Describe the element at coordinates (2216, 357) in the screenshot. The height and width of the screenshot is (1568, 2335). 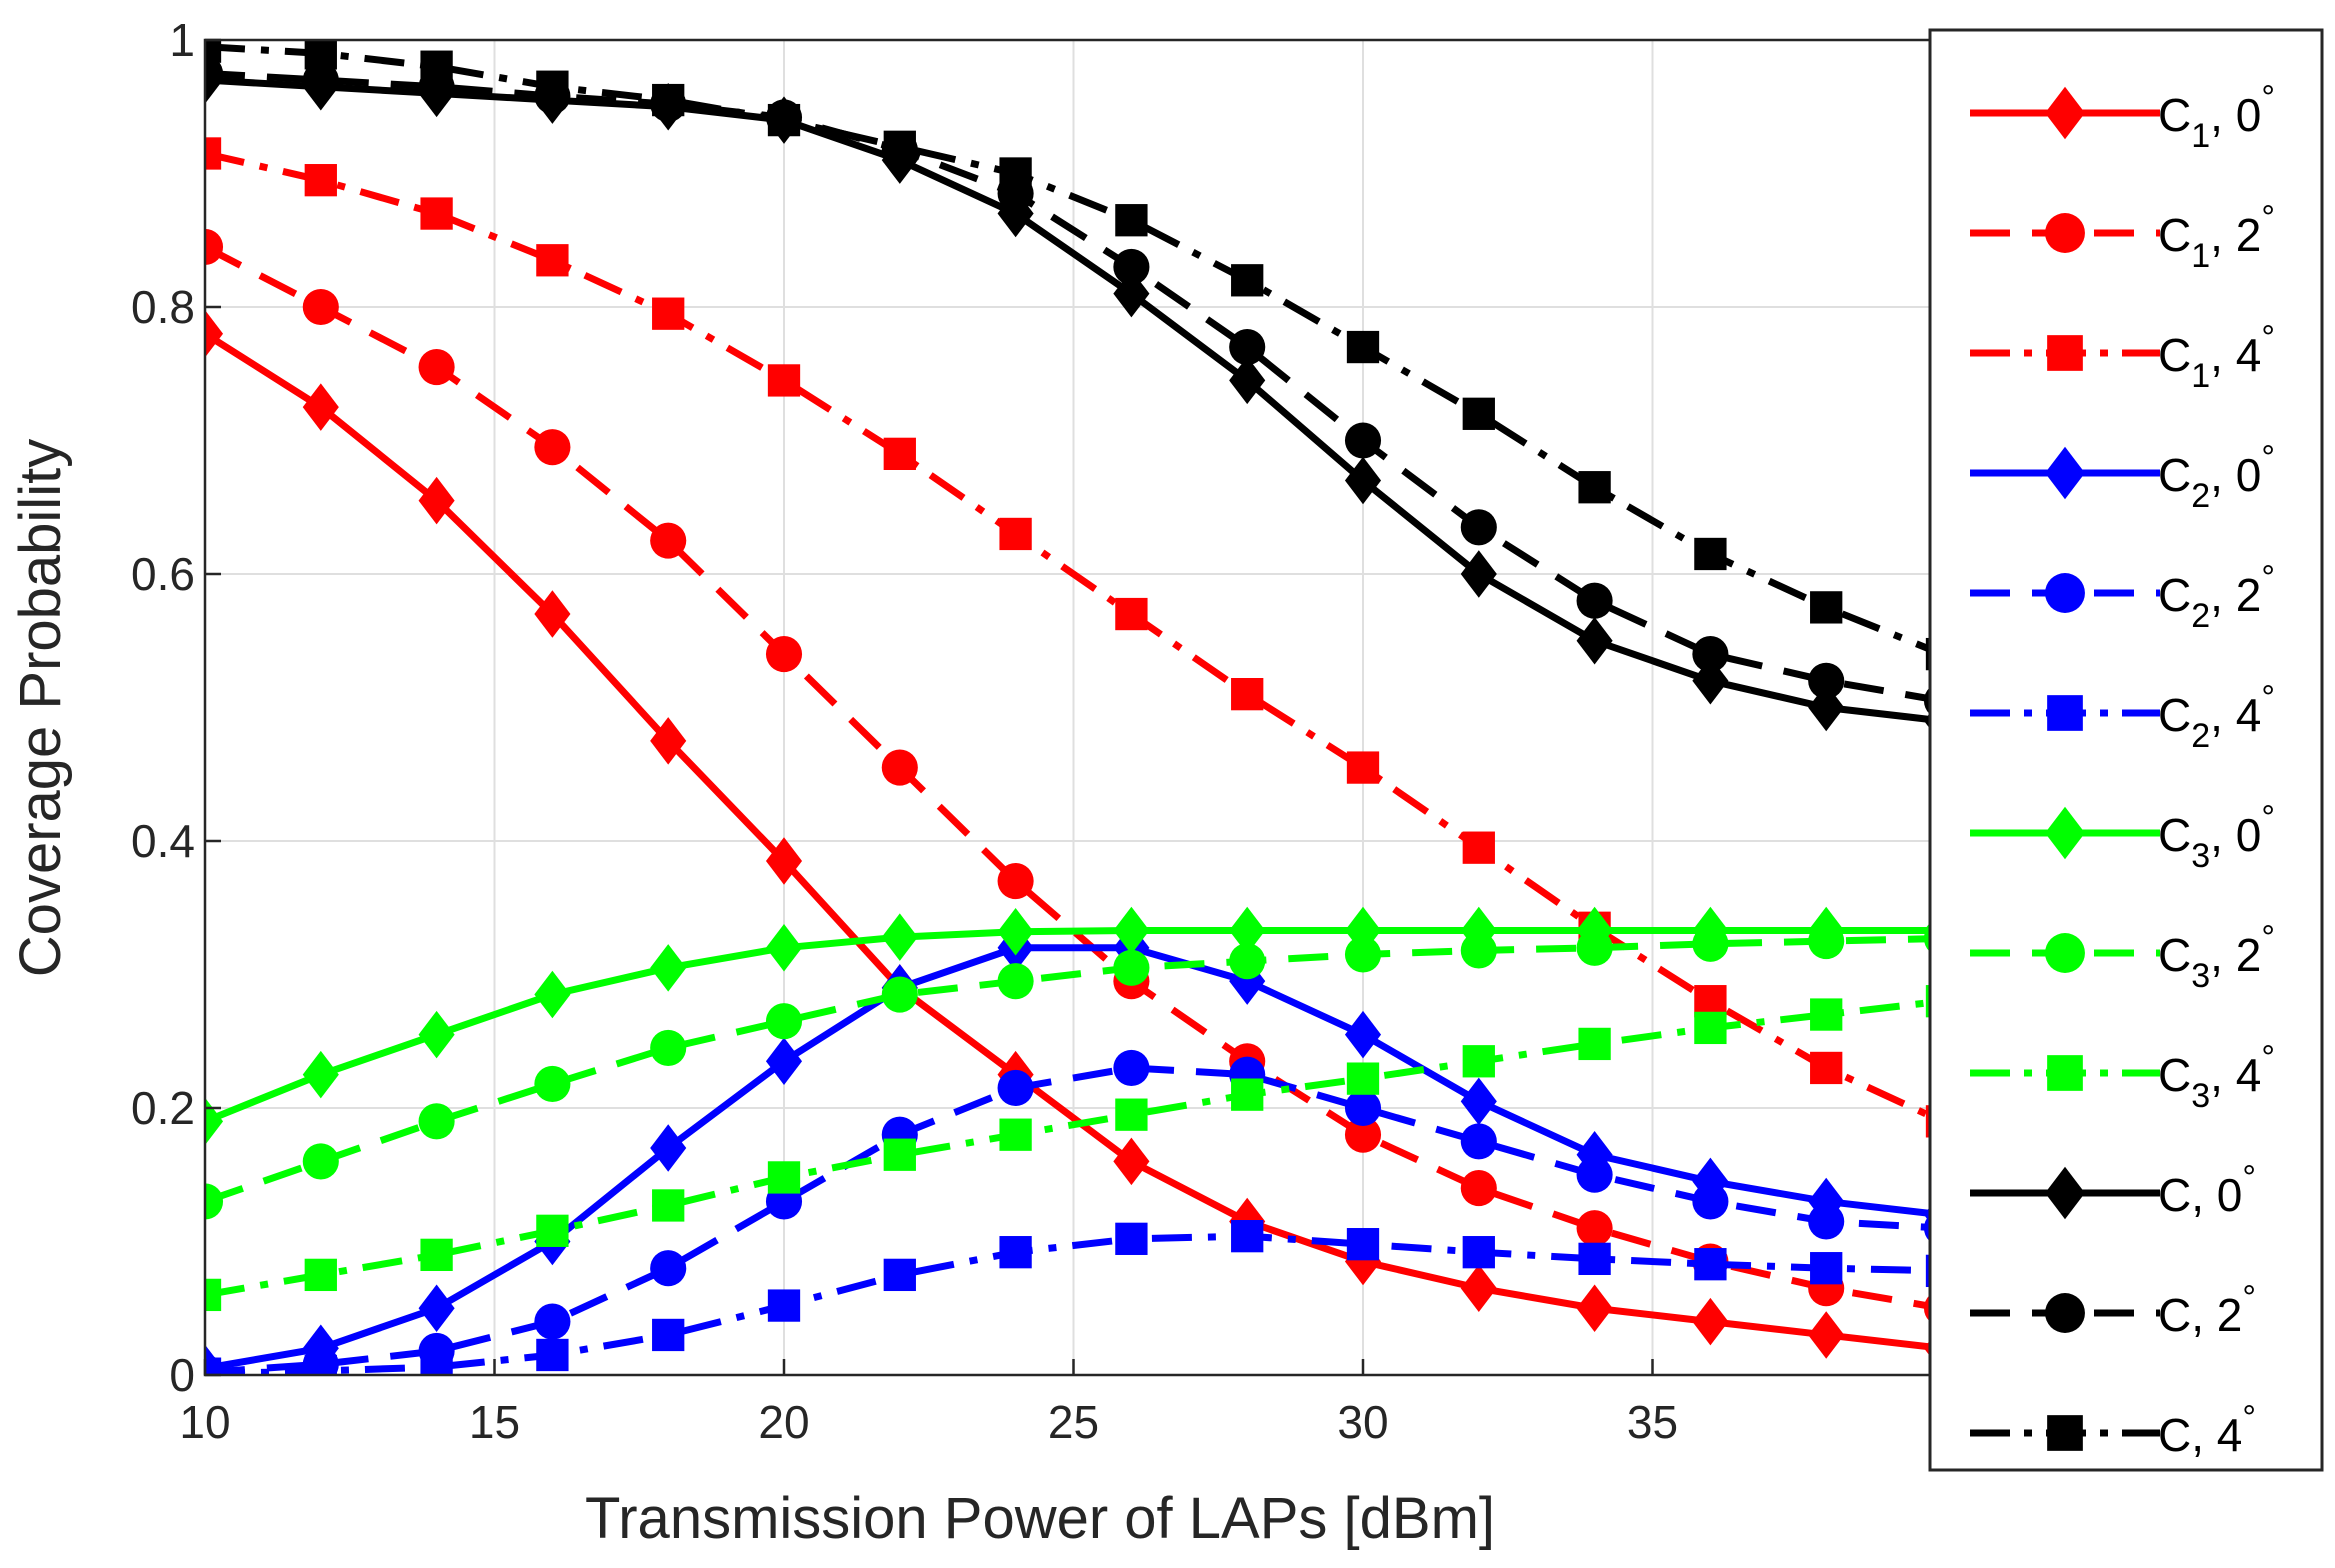
I see `legend-label-2: C1, 4°` at that location.